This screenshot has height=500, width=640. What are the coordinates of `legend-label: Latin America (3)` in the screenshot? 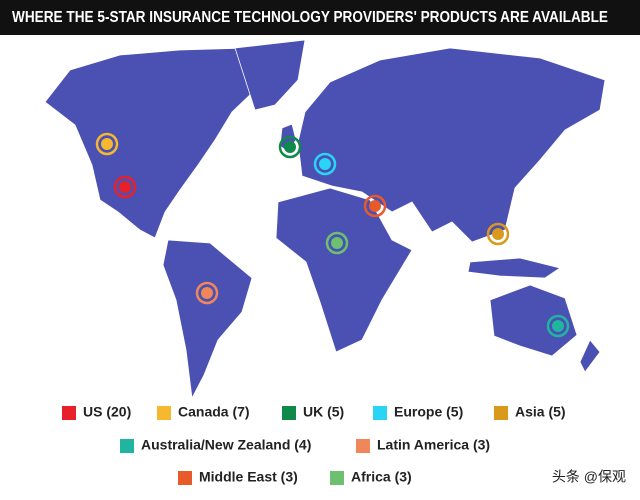 It's located at (433, 445).